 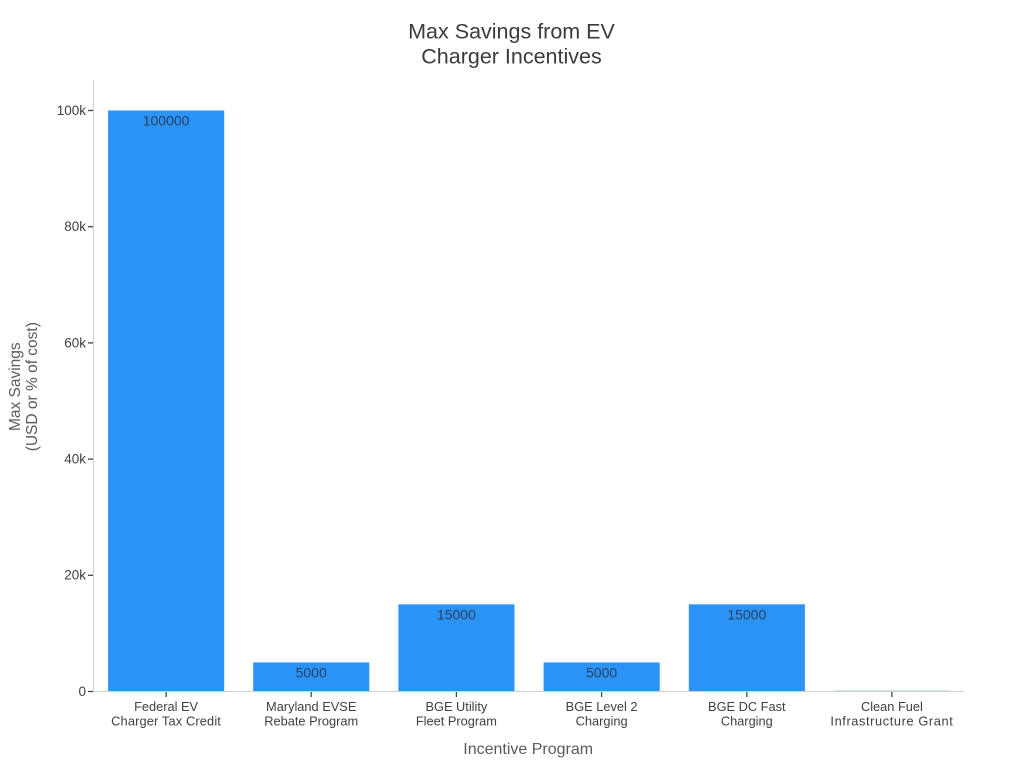 What do you see at coordinates (166, 721) in the screenshot?
I see `svg-text: Charger Tax Credit` at bounding box center [166, 721].